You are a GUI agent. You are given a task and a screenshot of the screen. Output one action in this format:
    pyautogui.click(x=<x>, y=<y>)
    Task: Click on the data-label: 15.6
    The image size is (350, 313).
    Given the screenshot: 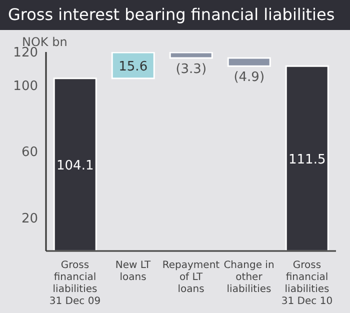 What is the action you would take?
    pyautogui.click(x=133, y=66)
    